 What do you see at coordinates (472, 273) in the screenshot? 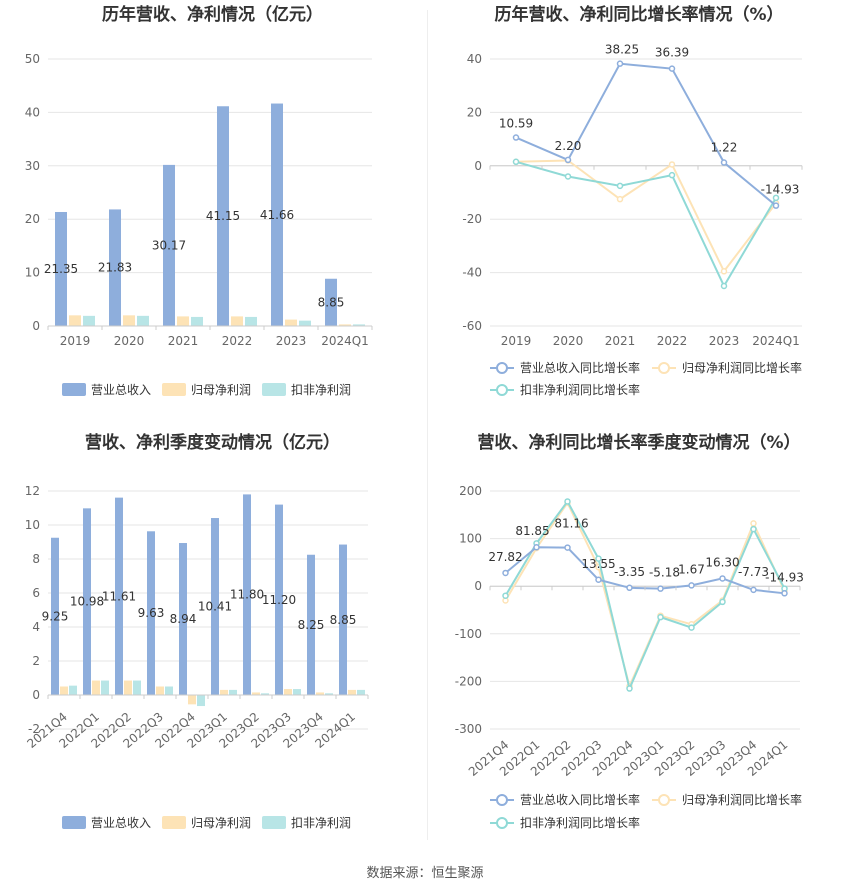
I see `y-tick-label: -40` at bounding box center [472, 273].